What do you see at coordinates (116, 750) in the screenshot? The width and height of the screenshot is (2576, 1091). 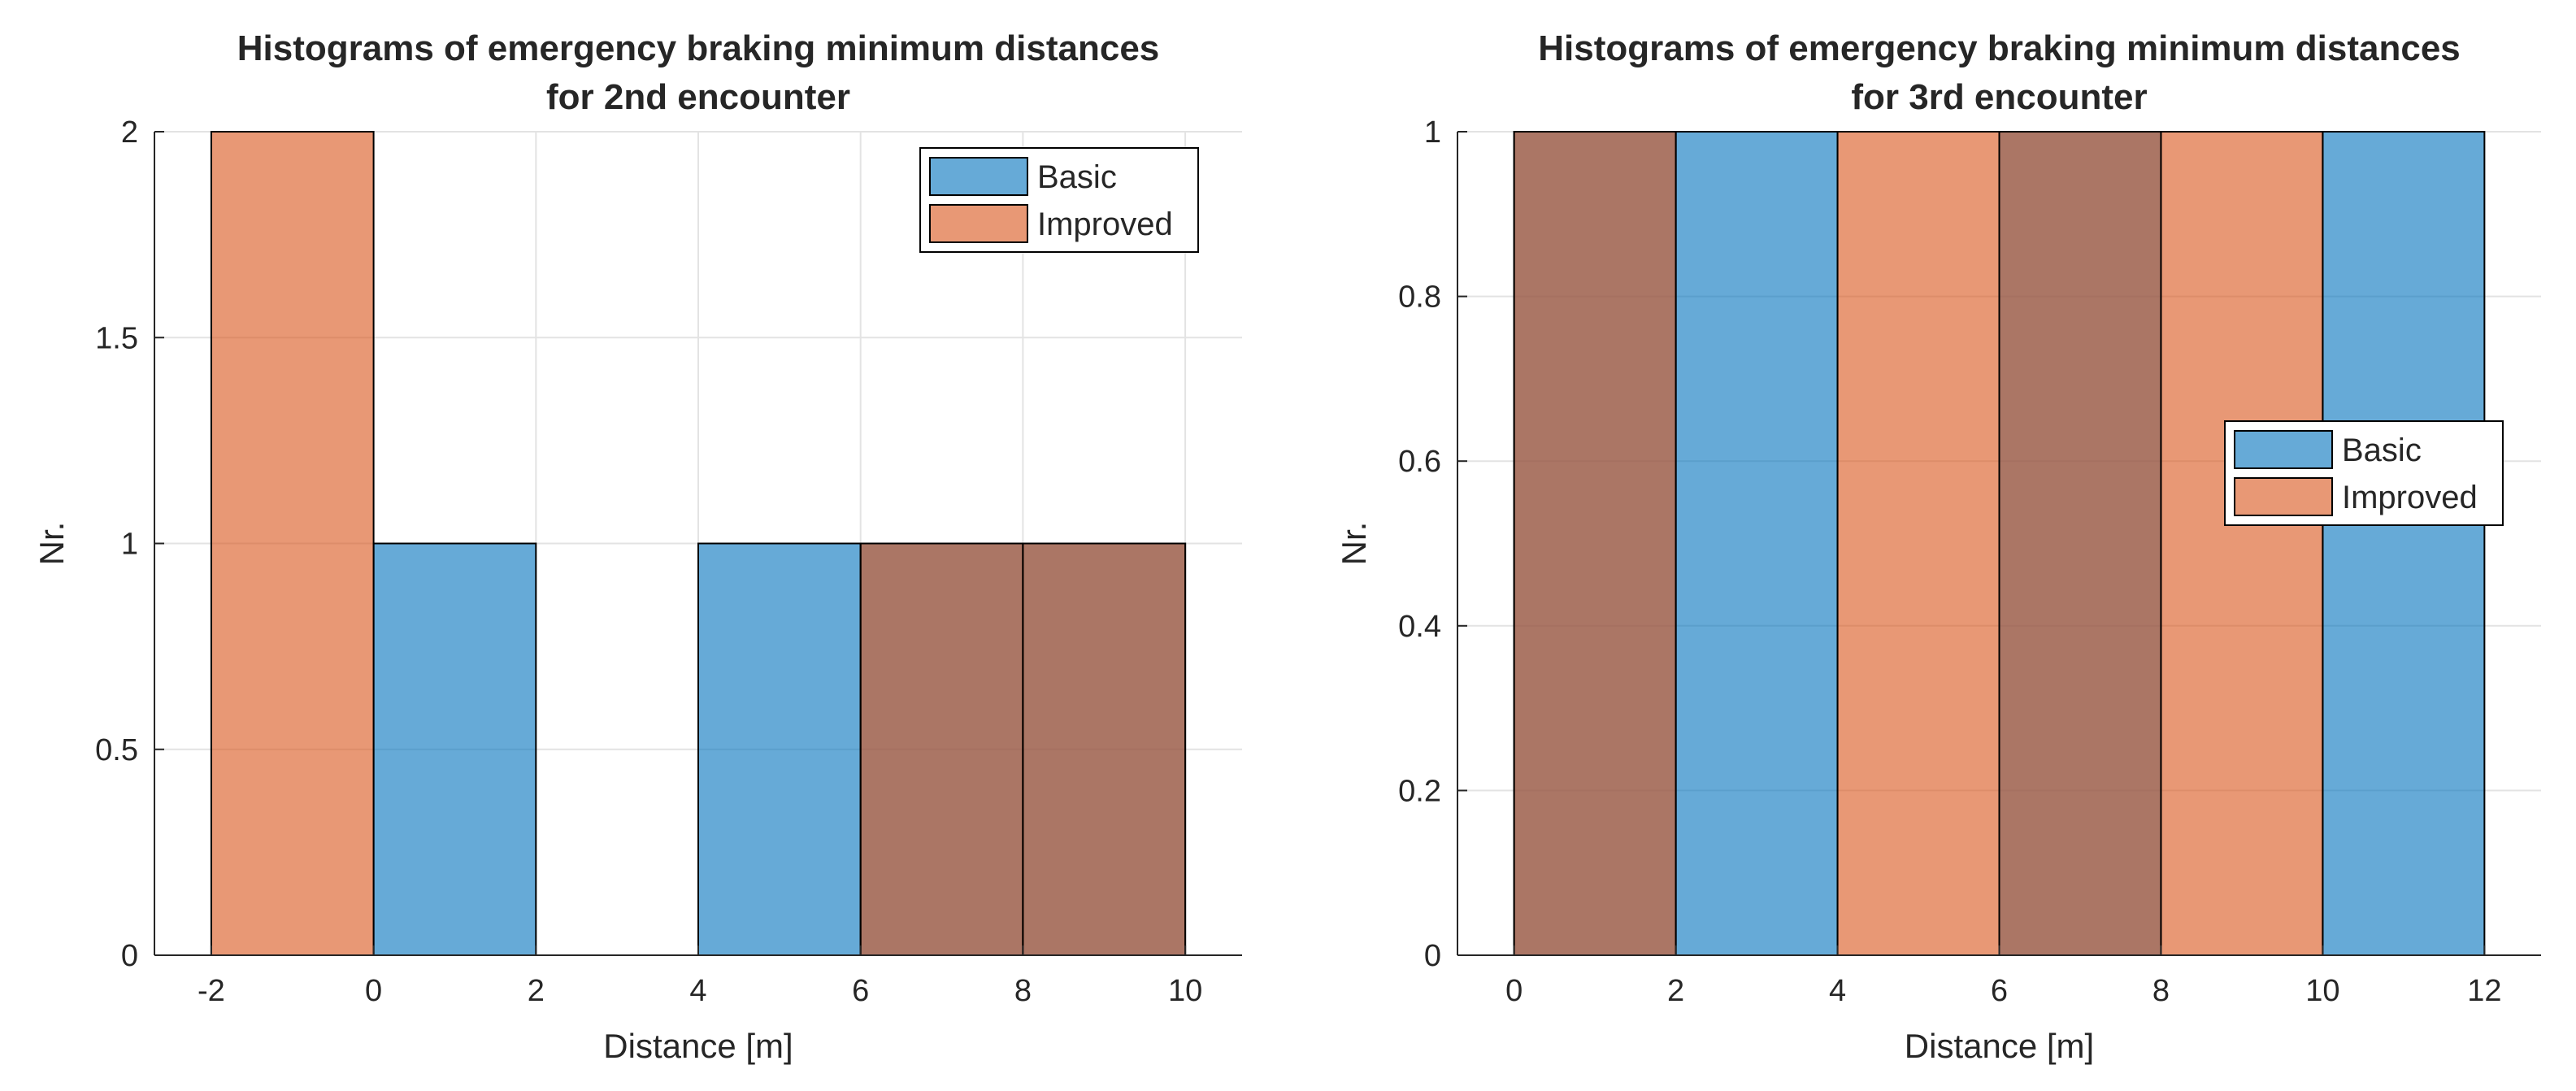 I see `y-tick-label: 0.5` at bounding box center [116, 750].